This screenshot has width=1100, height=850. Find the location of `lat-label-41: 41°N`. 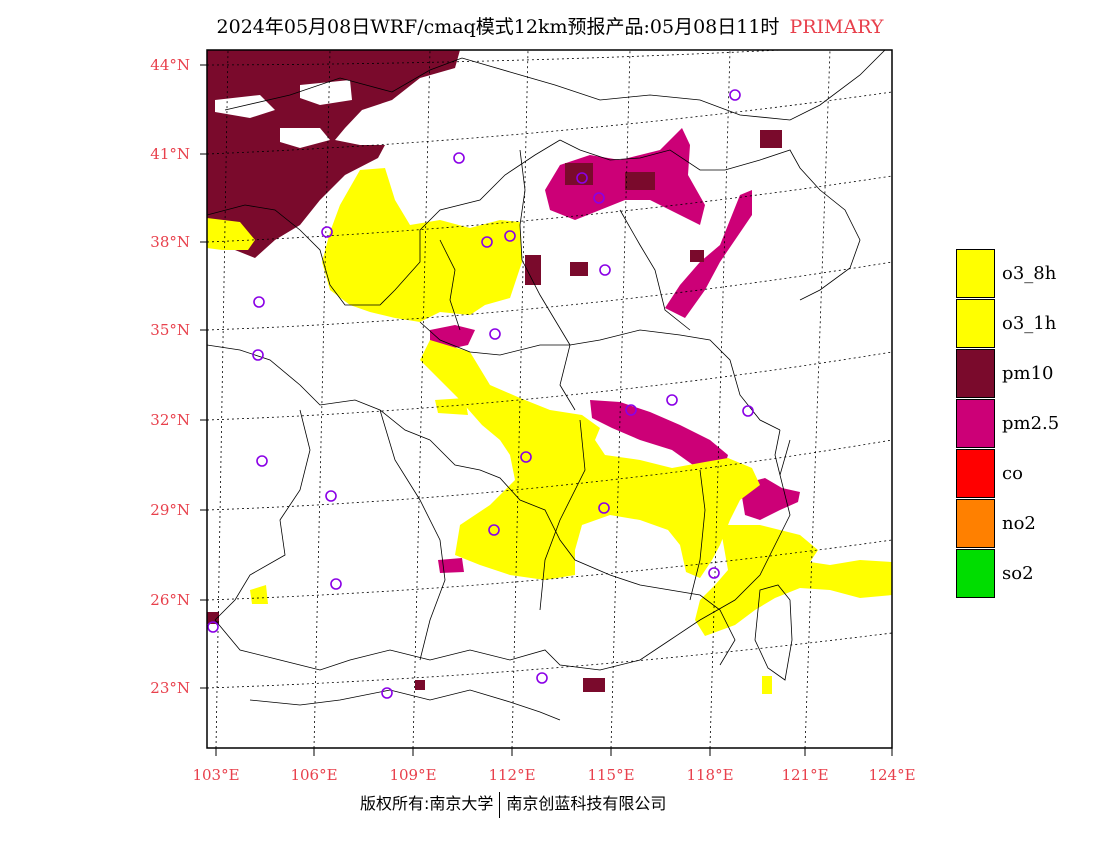

lat-label-41: 41°N is located at coordinates (170, 154).